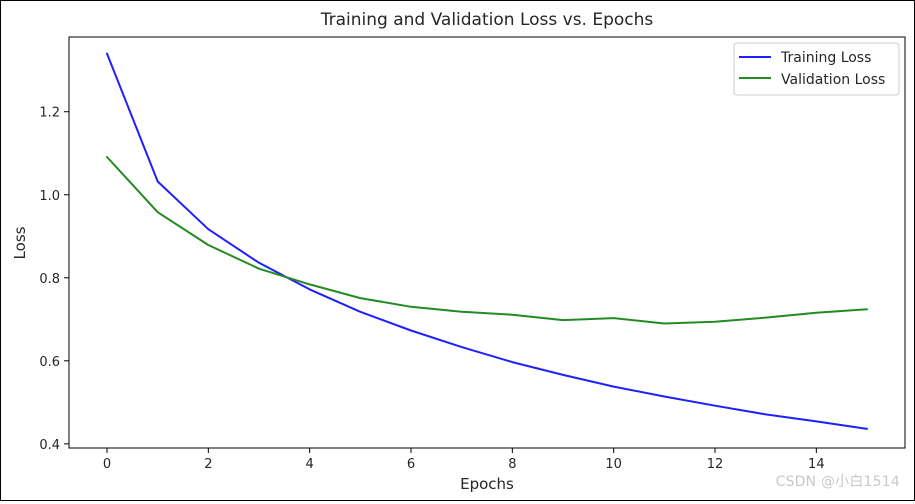  I want to click on x-tick-label: 14, so click(816, 464).